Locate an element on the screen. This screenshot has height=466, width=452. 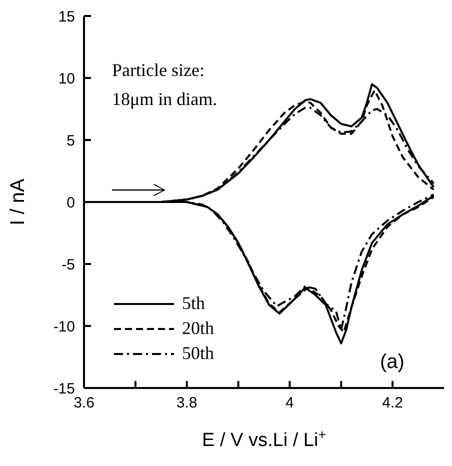
y-tick-label: 0 is located at coordinates (70, 203).